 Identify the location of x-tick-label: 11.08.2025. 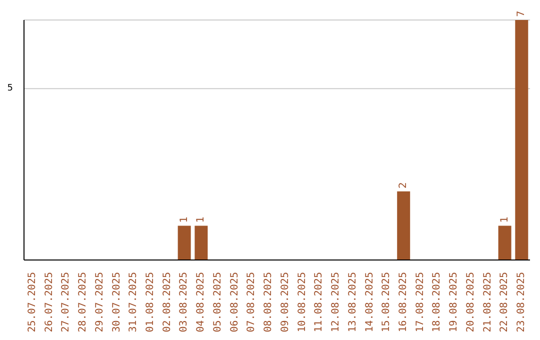
(319, 302).